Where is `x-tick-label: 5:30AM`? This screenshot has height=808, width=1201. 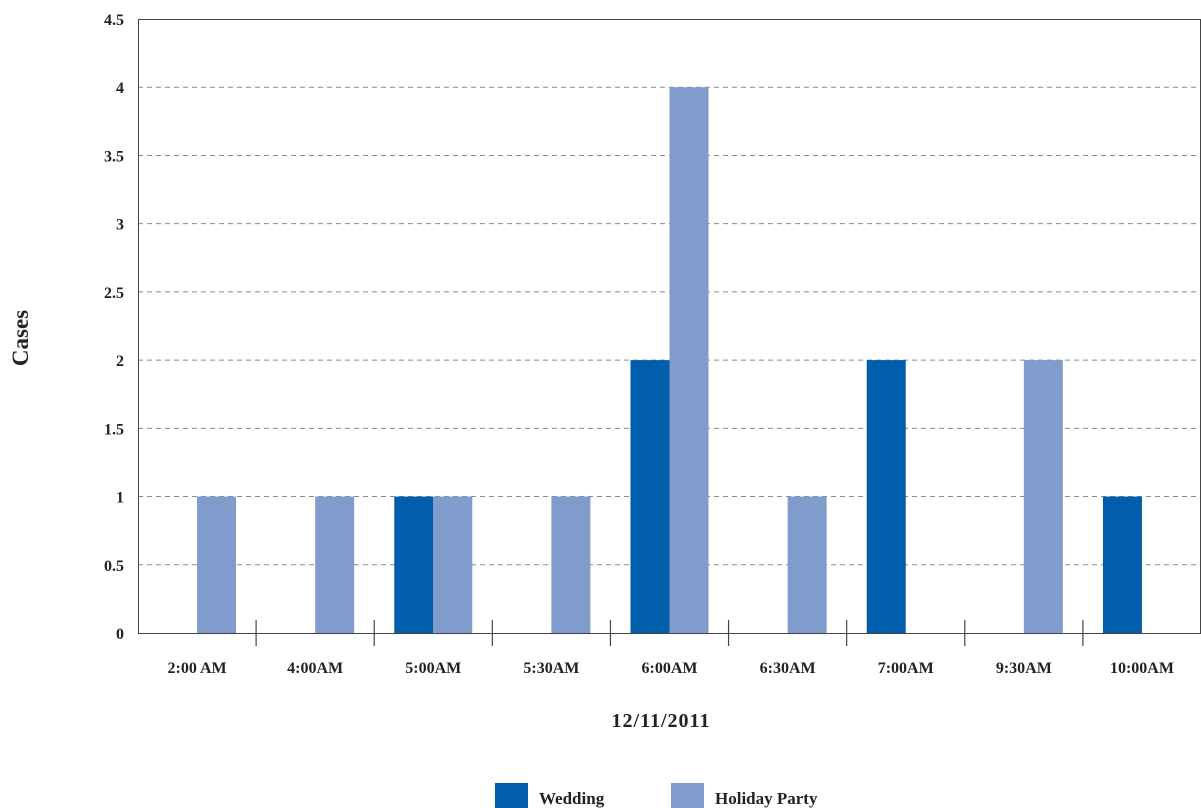
x-tick-label: 5:30AM is located at coordinates (551, 668).